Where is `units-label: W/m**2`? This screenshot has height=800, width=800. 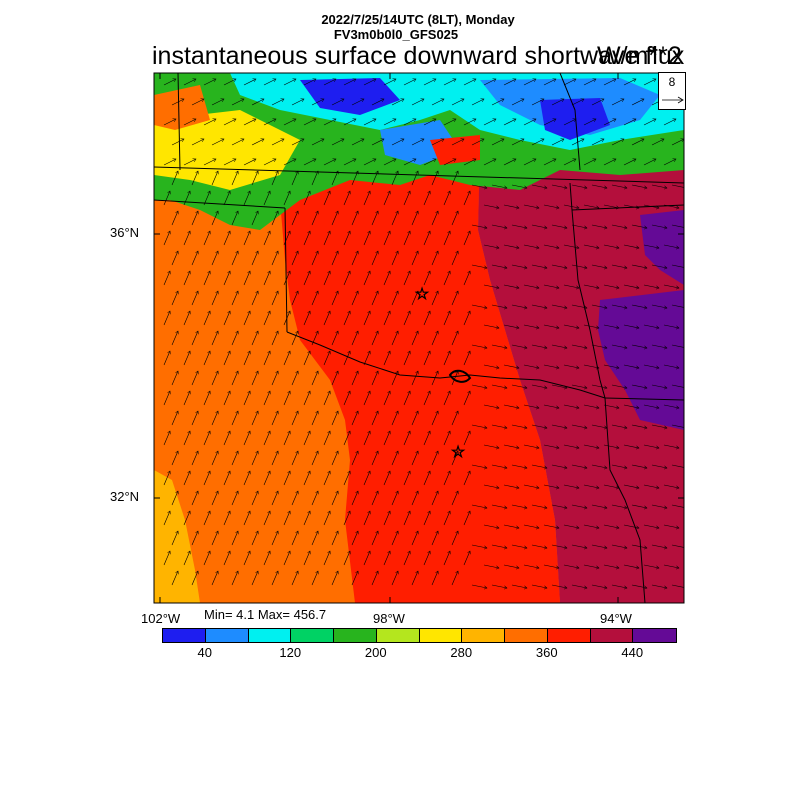
units-label: W/m**2 is located at coordinates (639, 56).